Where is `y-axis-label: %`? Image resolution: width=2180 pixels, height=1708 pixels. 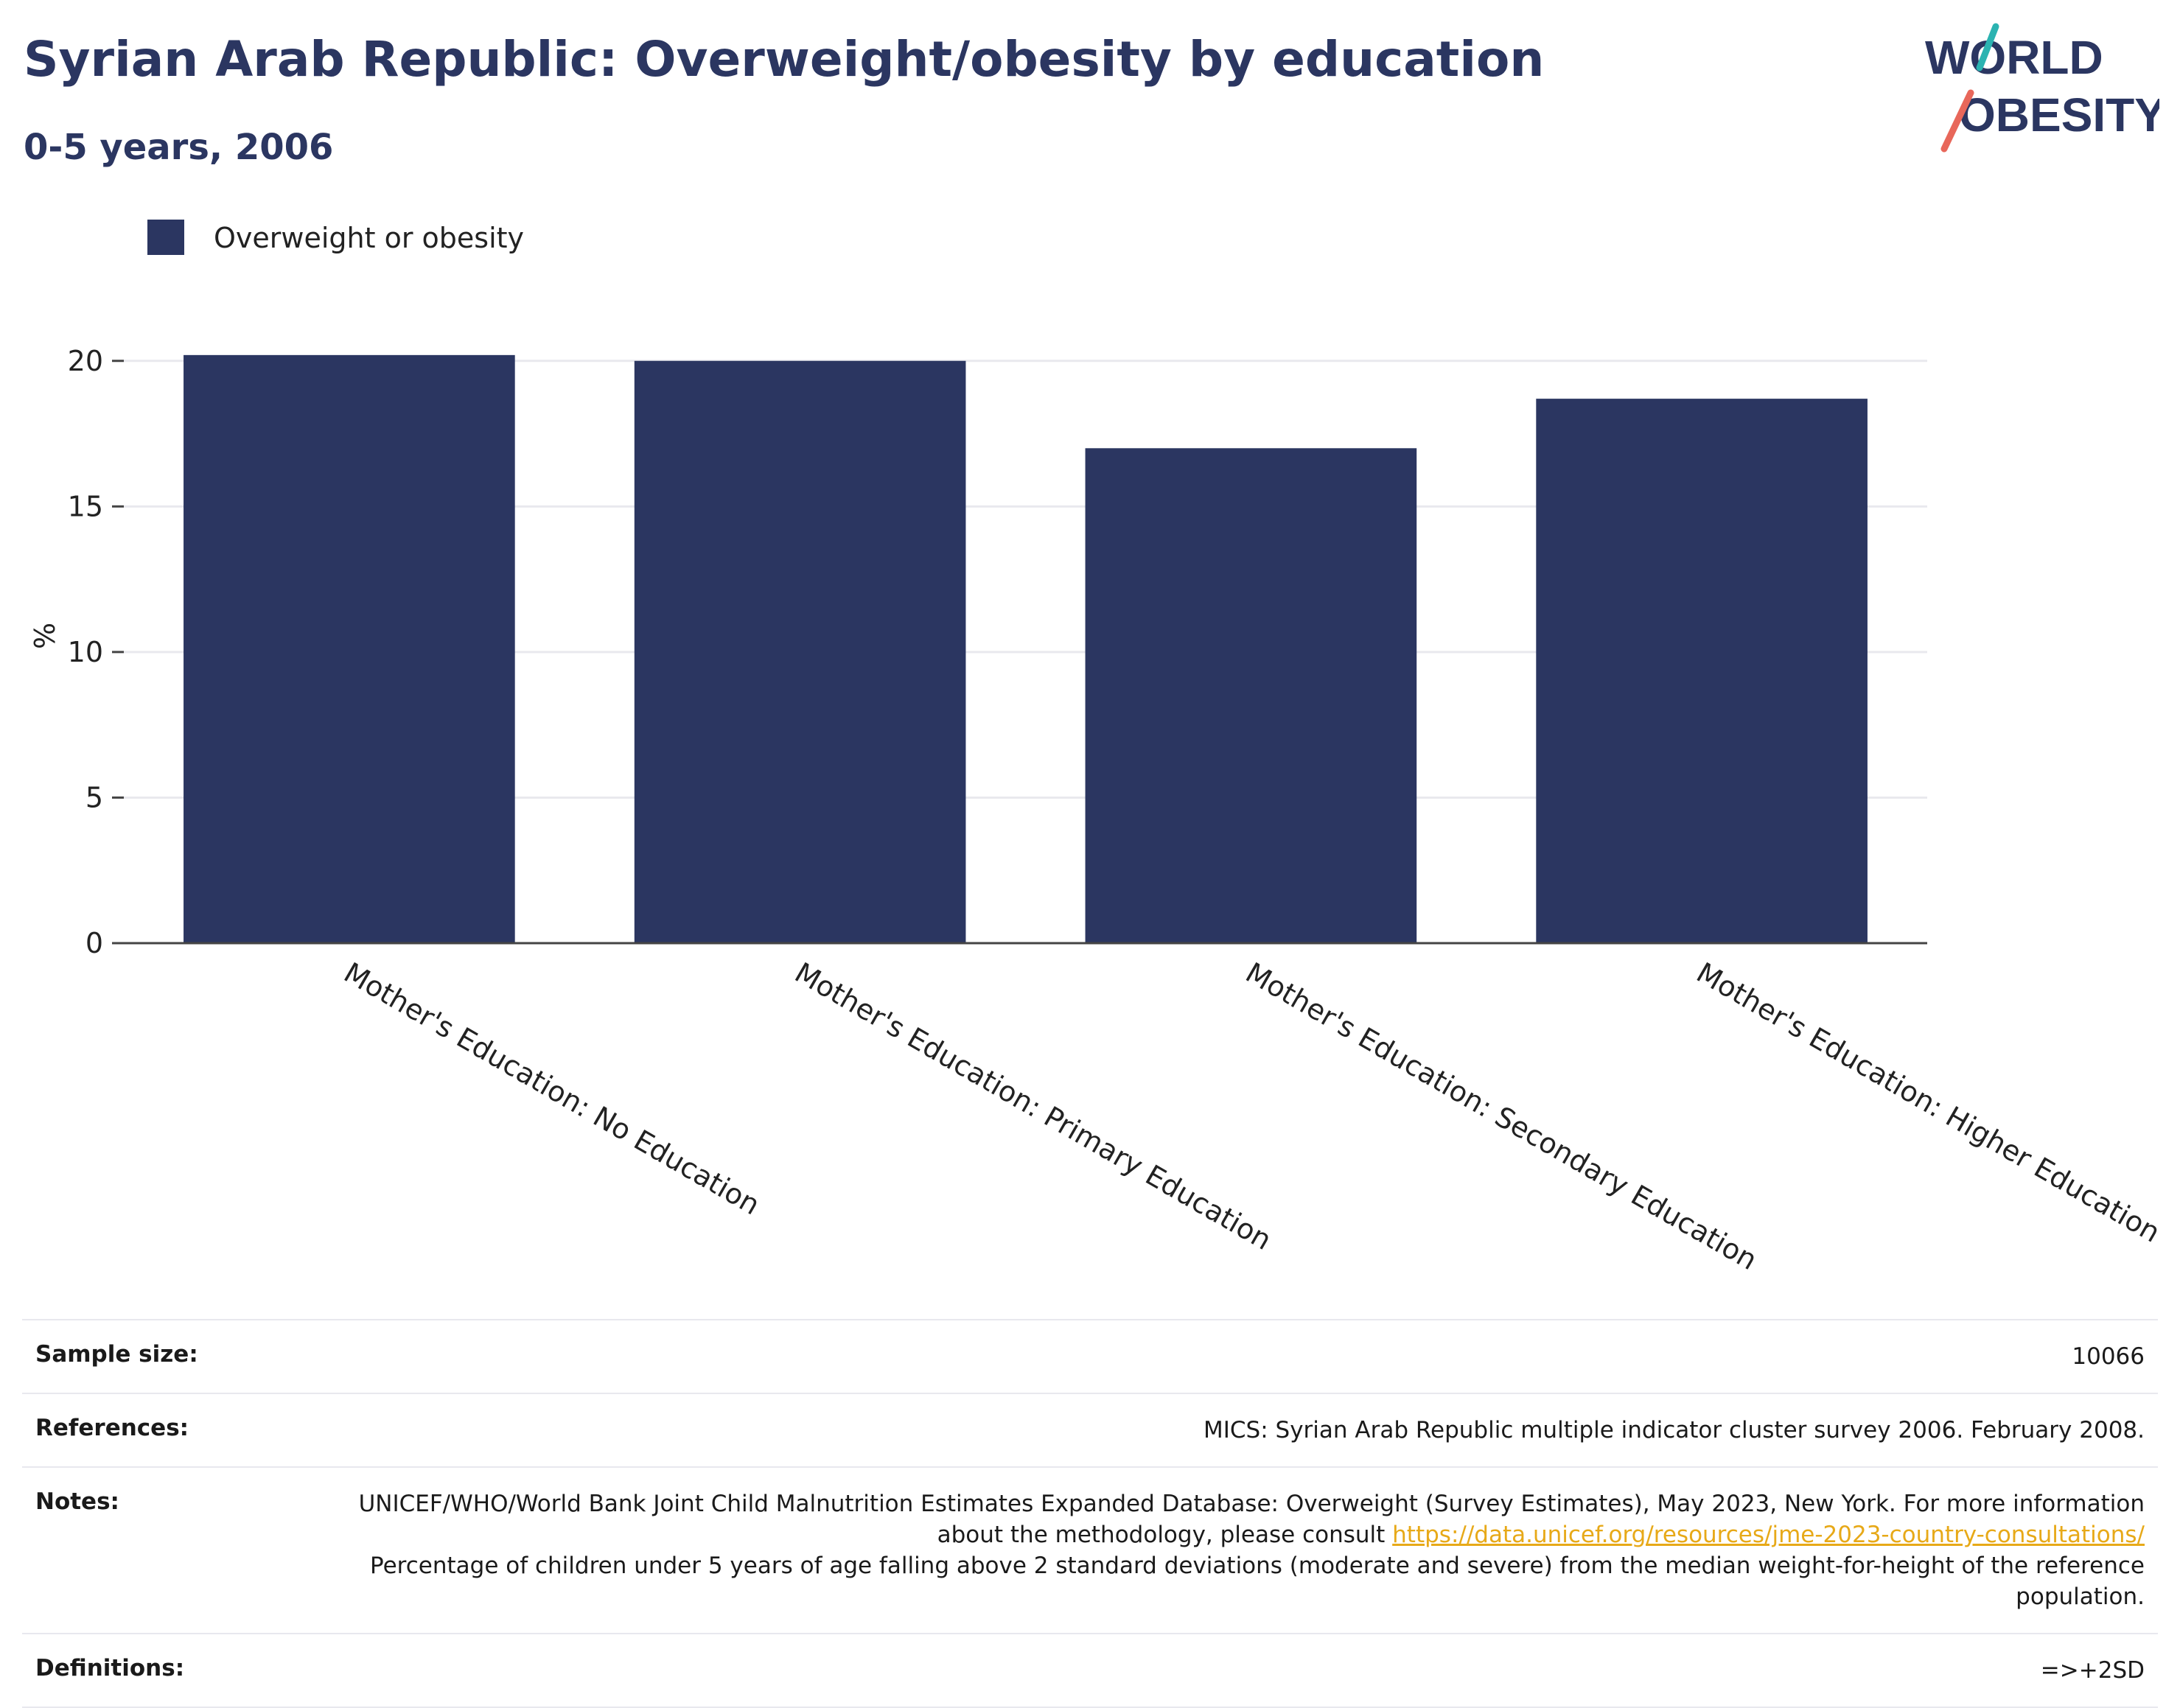 y-axis-label: % is located at coordinates (45, 636).